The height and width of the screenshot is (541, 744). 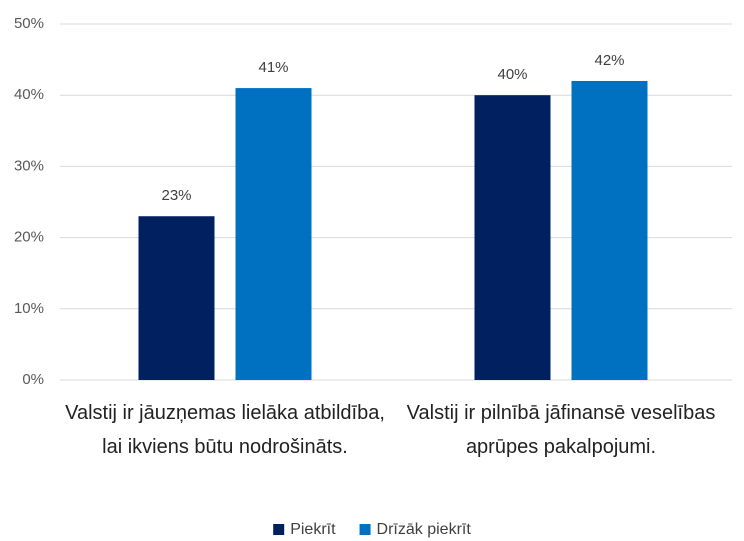 I want to click on legend-label: Piekrīt, so click(x=313, y=529).